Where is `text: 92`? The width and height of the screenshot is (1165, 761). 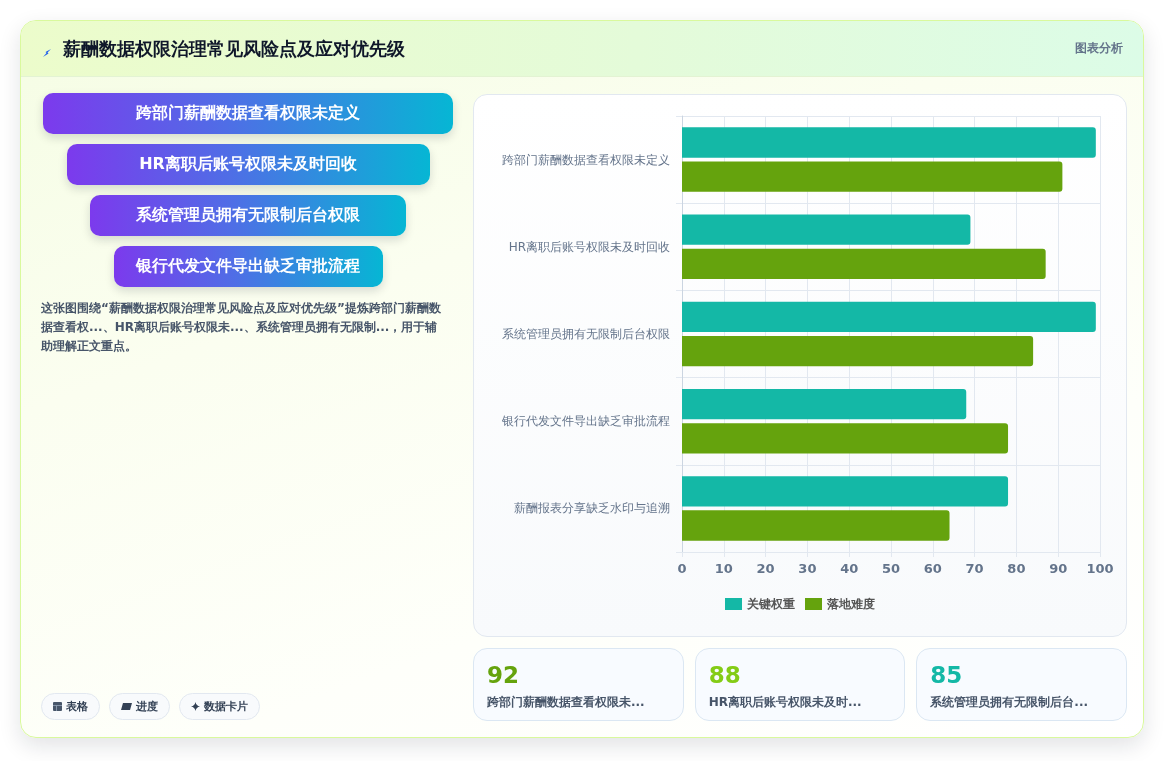
text: 92 is located at coordinates (503, 675).